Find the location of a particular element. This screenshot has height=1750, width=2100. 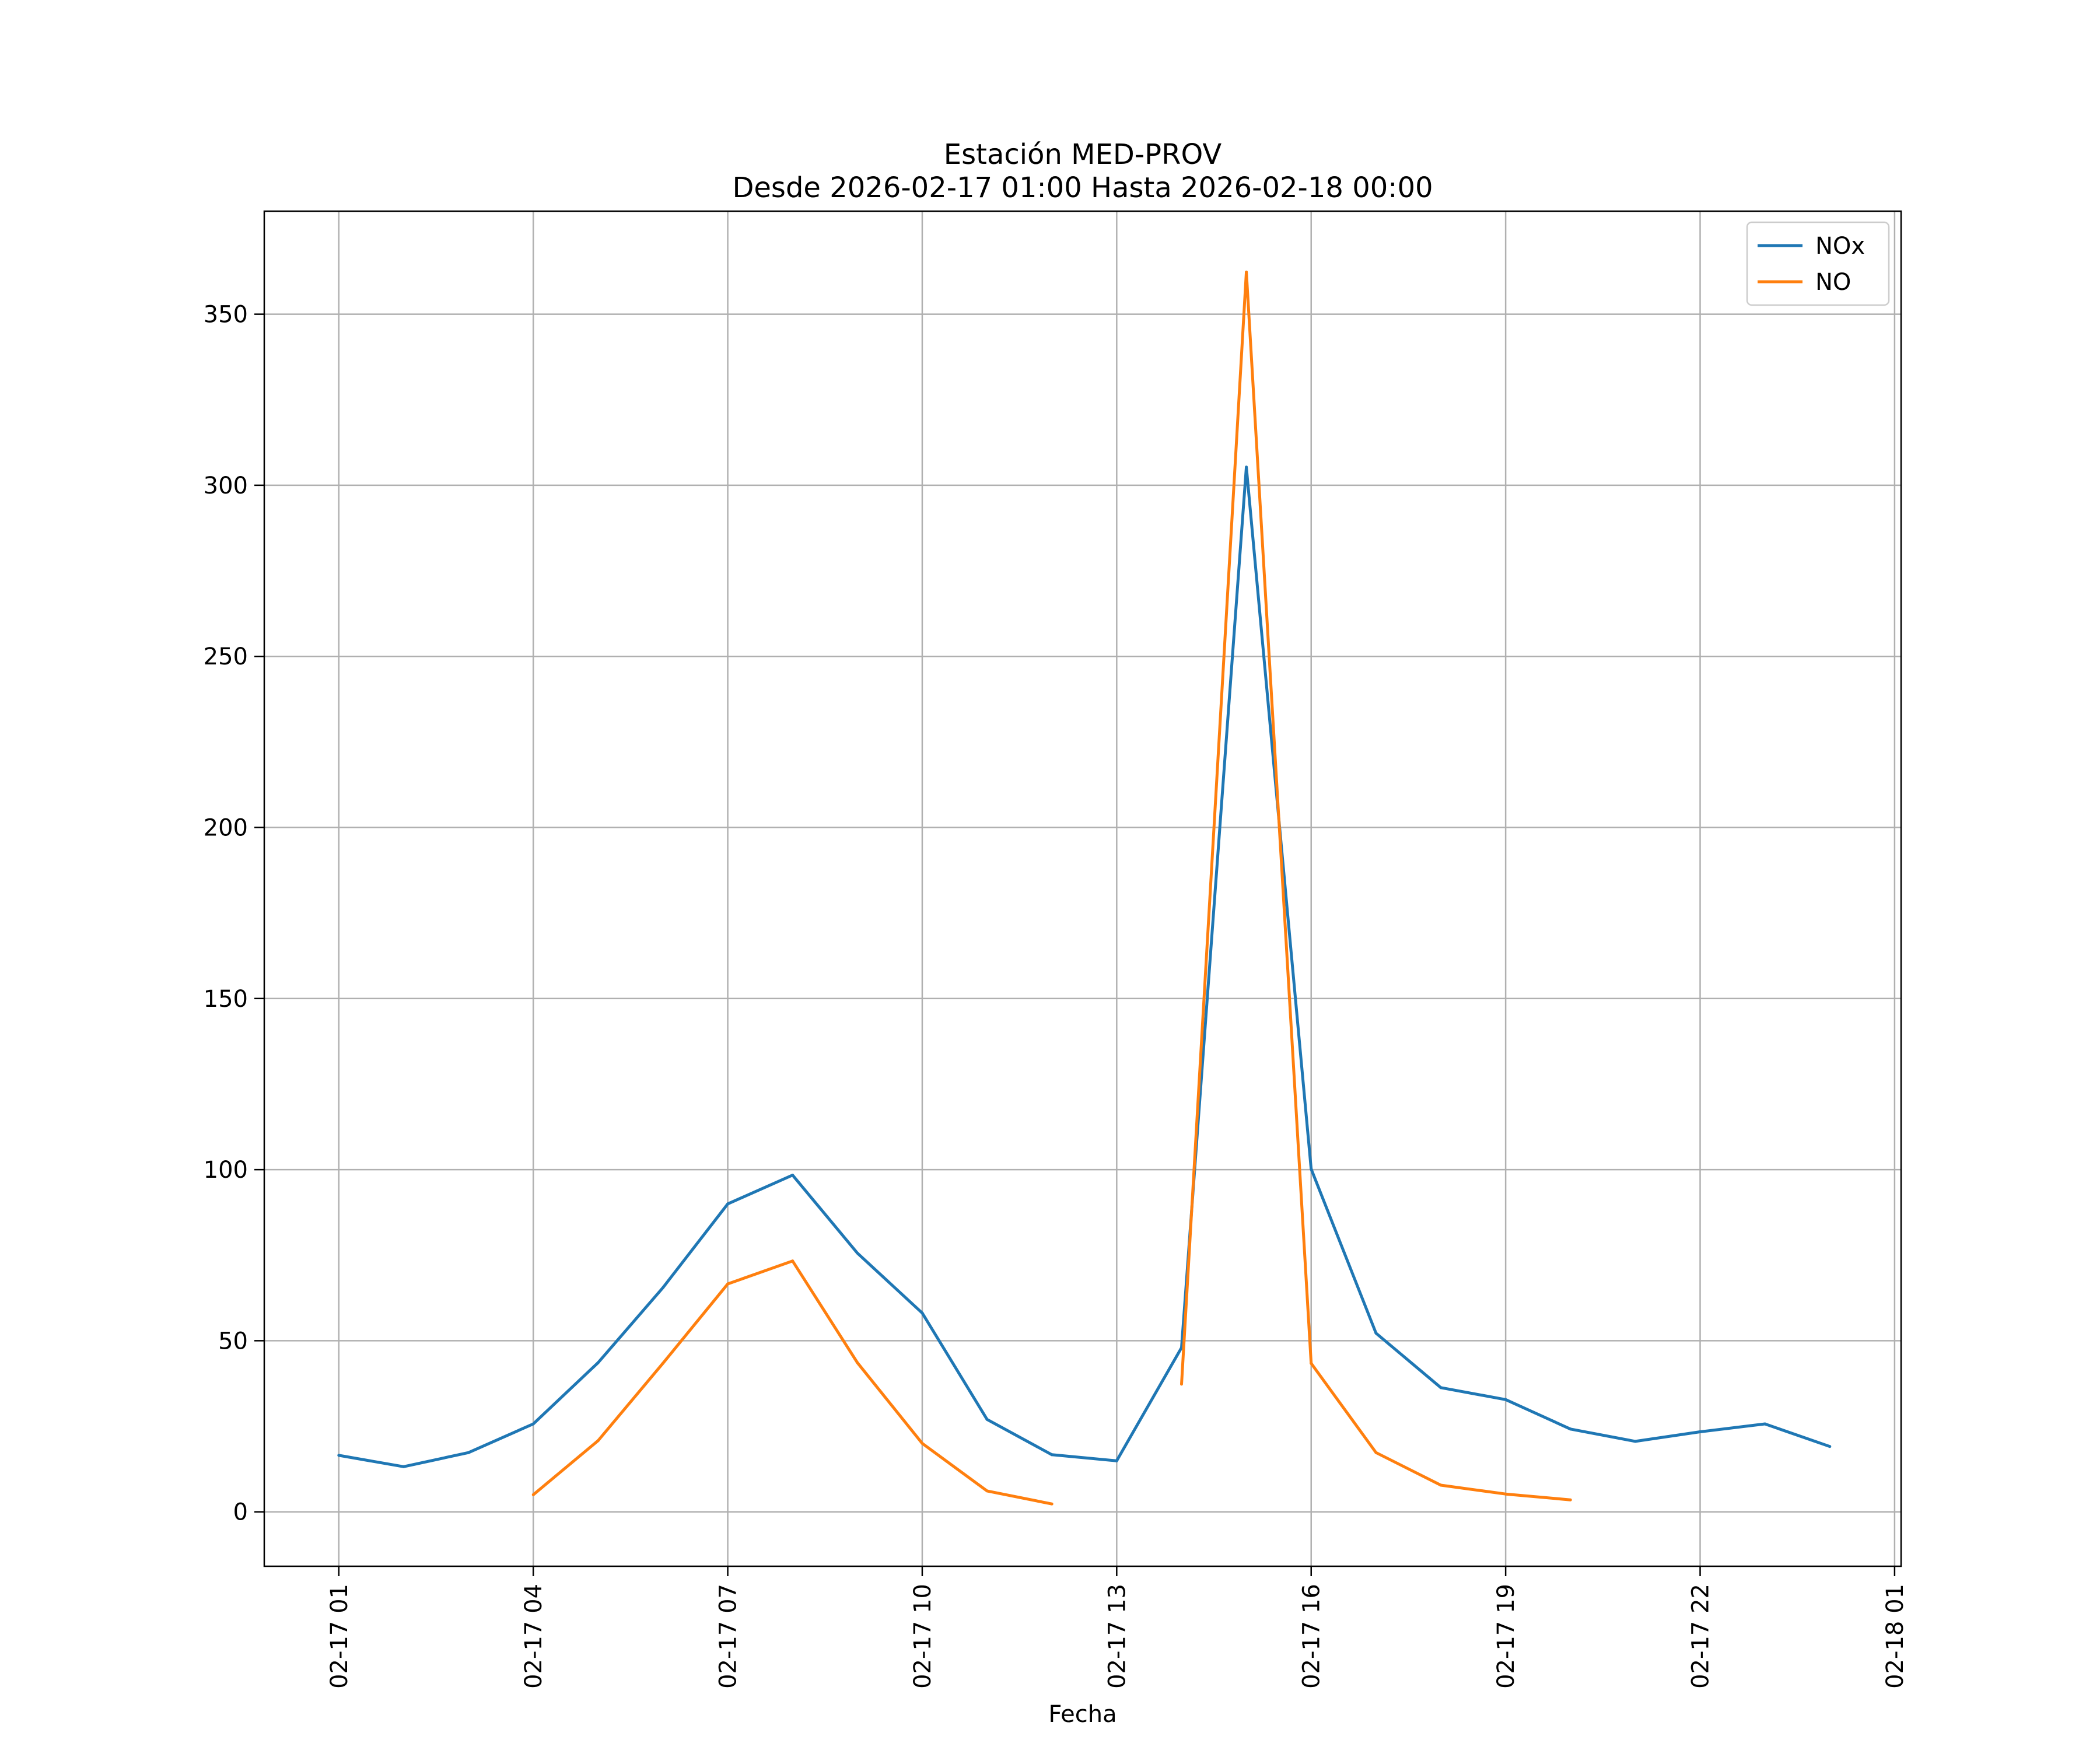

y-tick-label: 200 is located at coordinates (226, 827).